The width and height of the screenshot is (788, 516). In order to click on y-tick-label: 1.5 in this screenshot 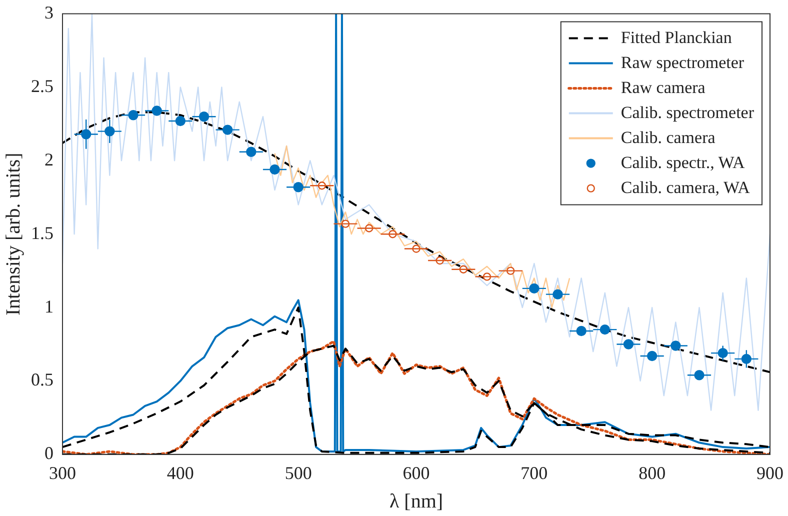, I will do `click(42, 232)`.